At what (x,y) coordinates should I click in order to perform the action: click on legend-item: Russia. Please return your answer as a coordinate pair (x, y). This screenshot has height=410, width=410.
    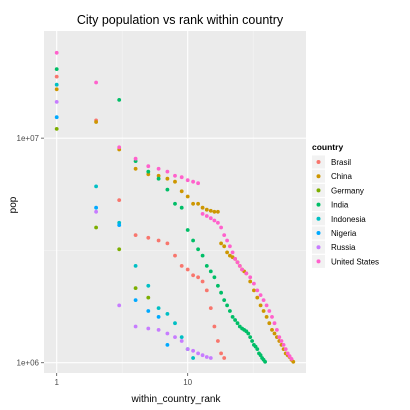
    Looking at the image, I should click on (343, 247).